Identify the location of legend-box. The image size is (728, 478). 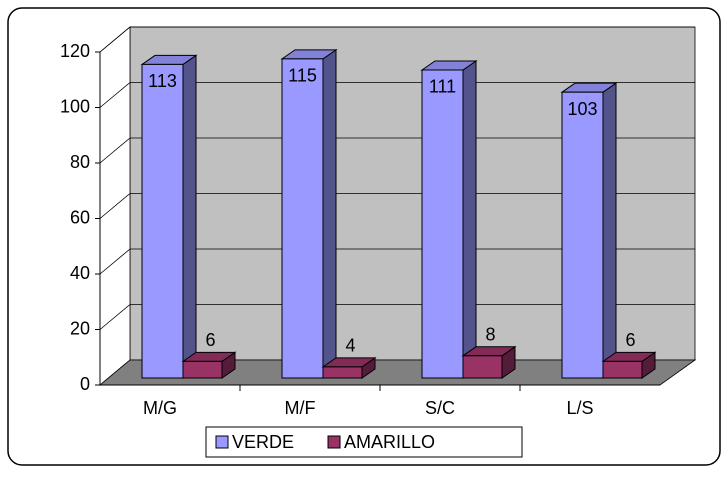
(364, 442).